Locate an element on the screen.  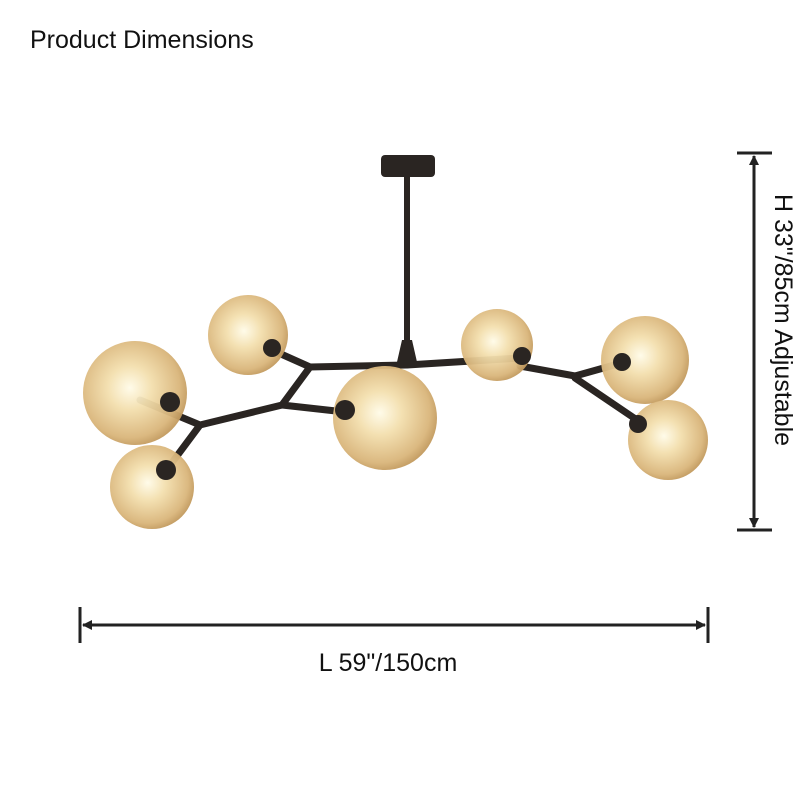
height-dimension: H 33"/85cm Adjustable is located at coordinates (767, 341).